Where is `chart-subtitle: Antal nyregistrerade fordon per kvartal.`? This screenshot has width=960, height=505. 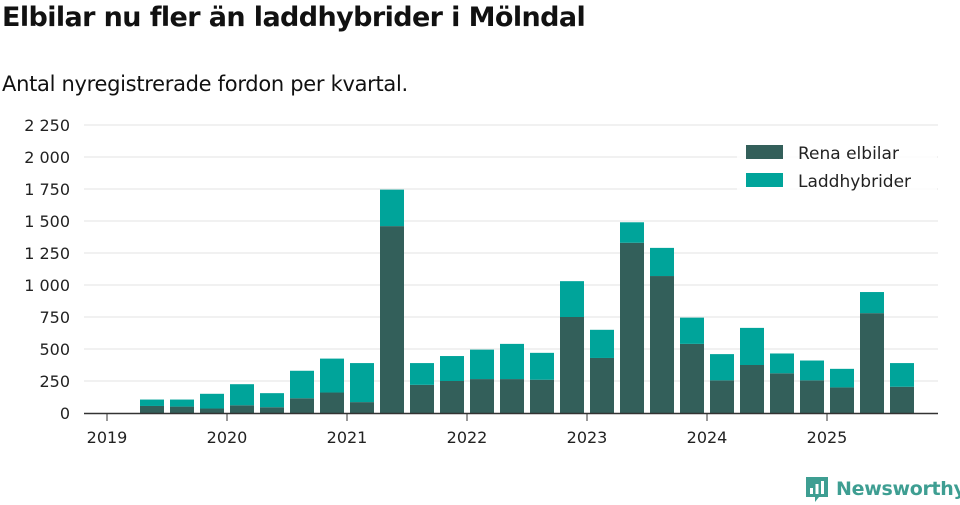 chart-subtitle: Antal nyregistrerade fordon per kvartal. is located at coordinates (205, 84).